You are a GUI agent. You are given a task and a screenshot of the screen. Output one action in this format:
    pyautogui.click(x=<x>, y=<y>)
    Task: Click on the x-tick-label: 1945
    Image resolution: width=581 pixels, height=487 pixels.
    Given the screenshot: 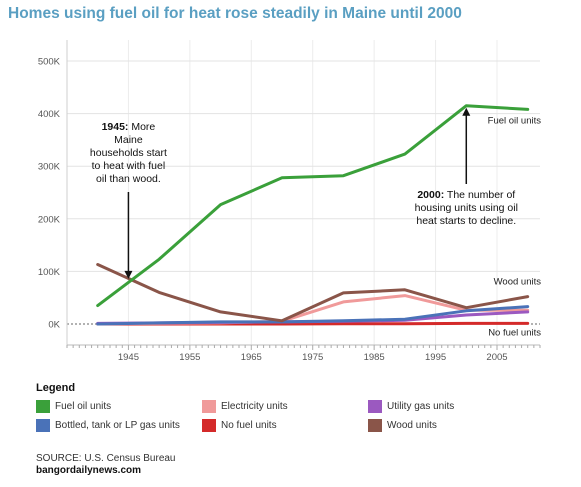 What is the action you would take?
    pyautogui.click(x=128, y=357)
    